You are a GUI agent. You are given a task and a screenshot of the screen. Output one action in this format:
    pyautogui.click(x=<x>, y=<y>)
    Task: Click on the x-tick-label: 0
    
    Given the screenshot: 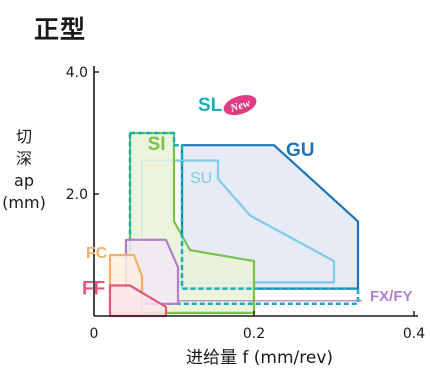 What is the action you would take?
    pyautogui.click(x=94, y=334)
    